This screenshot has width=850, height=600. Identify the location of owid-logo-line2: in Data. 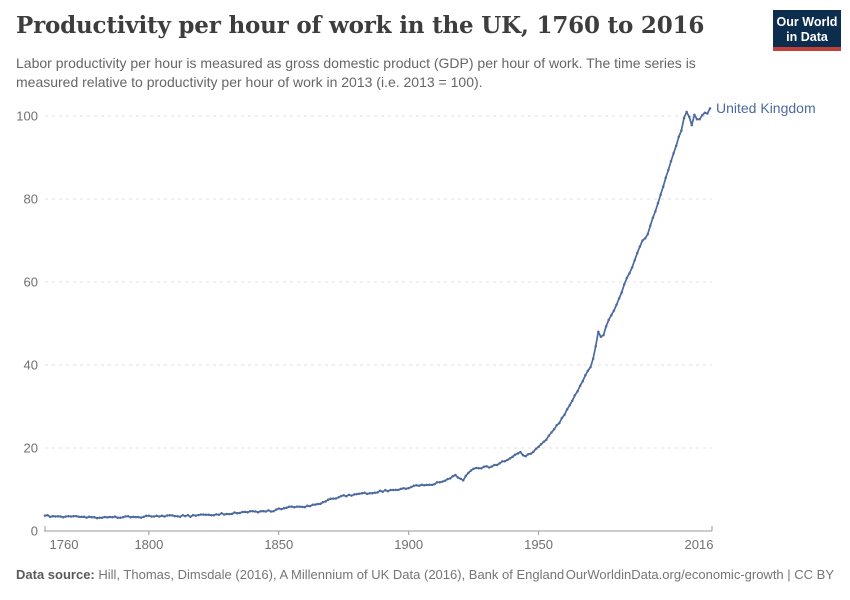
(807, 37).